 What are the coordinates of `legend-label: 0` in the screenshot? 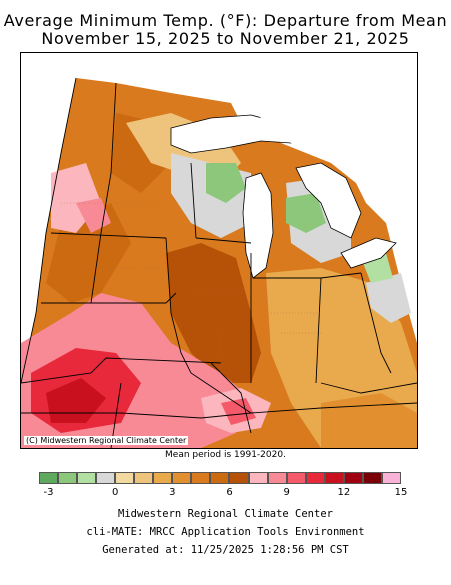 It's located at (115, 492).